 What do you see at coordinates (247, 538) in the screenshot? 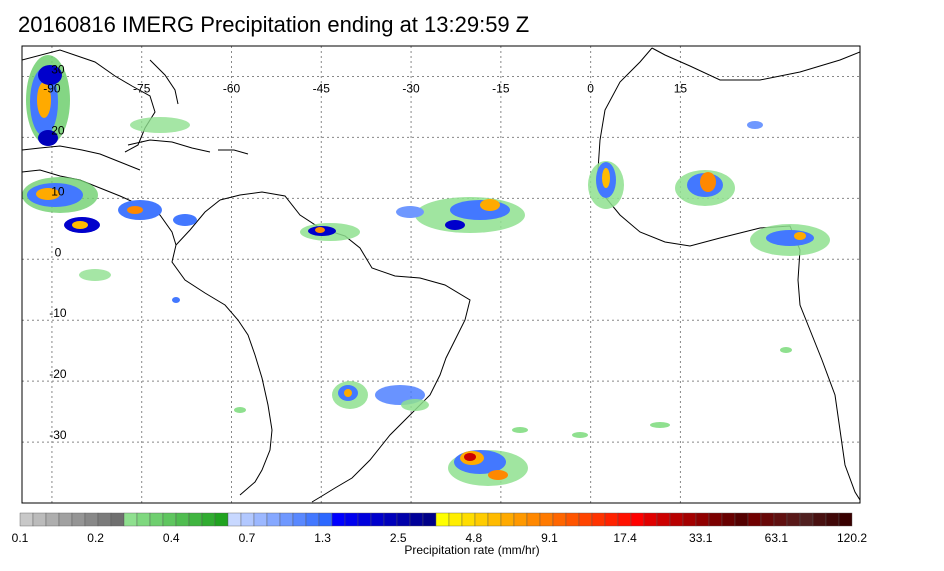
I see `colorbar-tick: 0.7` at bounding box center [247, 538].